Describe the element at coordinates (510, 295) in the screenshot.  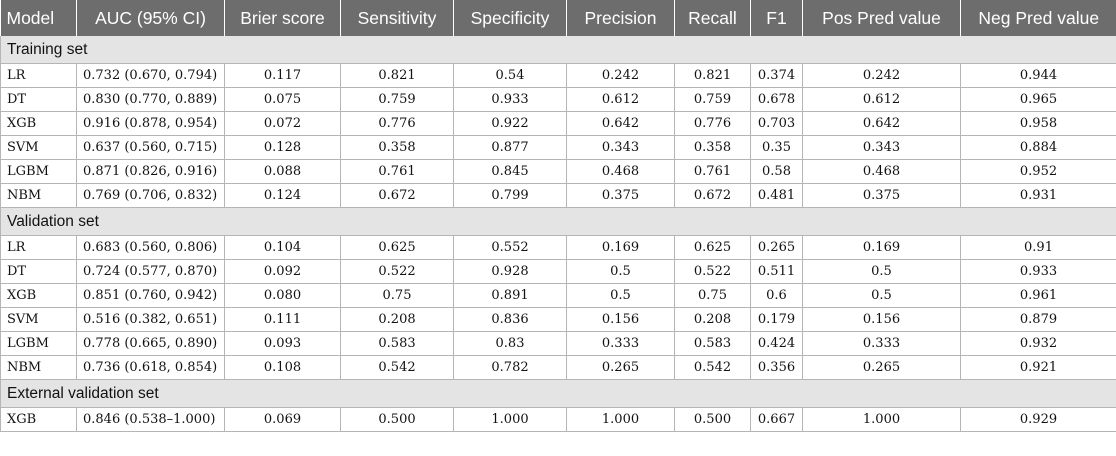
I see `cell-specificity: 0.891` at that location.